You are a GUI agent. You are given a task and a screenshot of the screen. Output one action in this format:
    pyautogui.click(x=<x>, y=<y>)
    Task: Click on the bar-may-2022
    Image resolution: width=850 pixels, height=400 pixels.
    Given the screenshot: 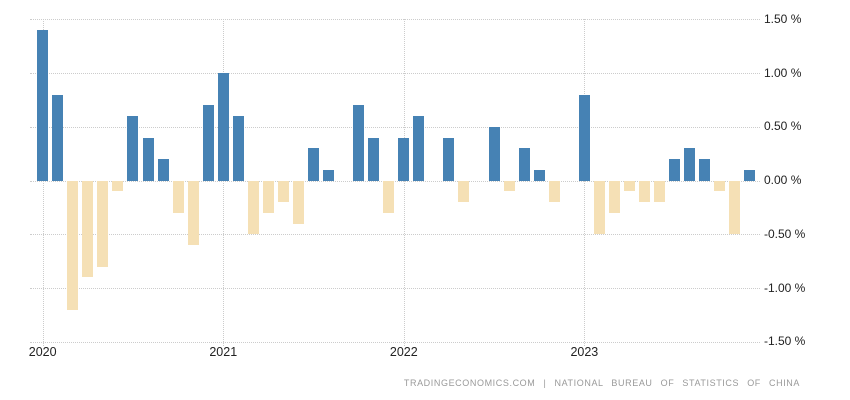 What is the action you would take?
    pyautogui.click(x=464, y=191)
    